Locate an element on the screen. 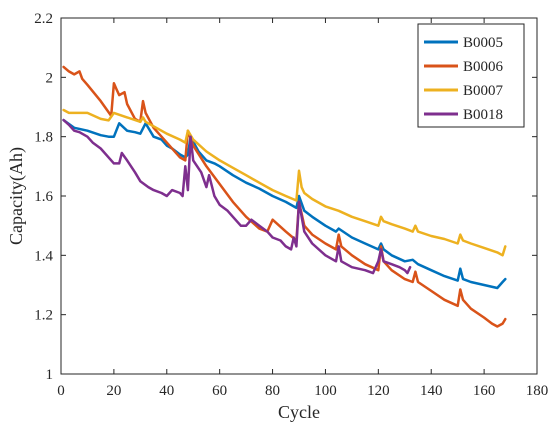 This screenshot has height=436, width=550. legend-label-b0006: B0006 is located at coordinates (483, 67).